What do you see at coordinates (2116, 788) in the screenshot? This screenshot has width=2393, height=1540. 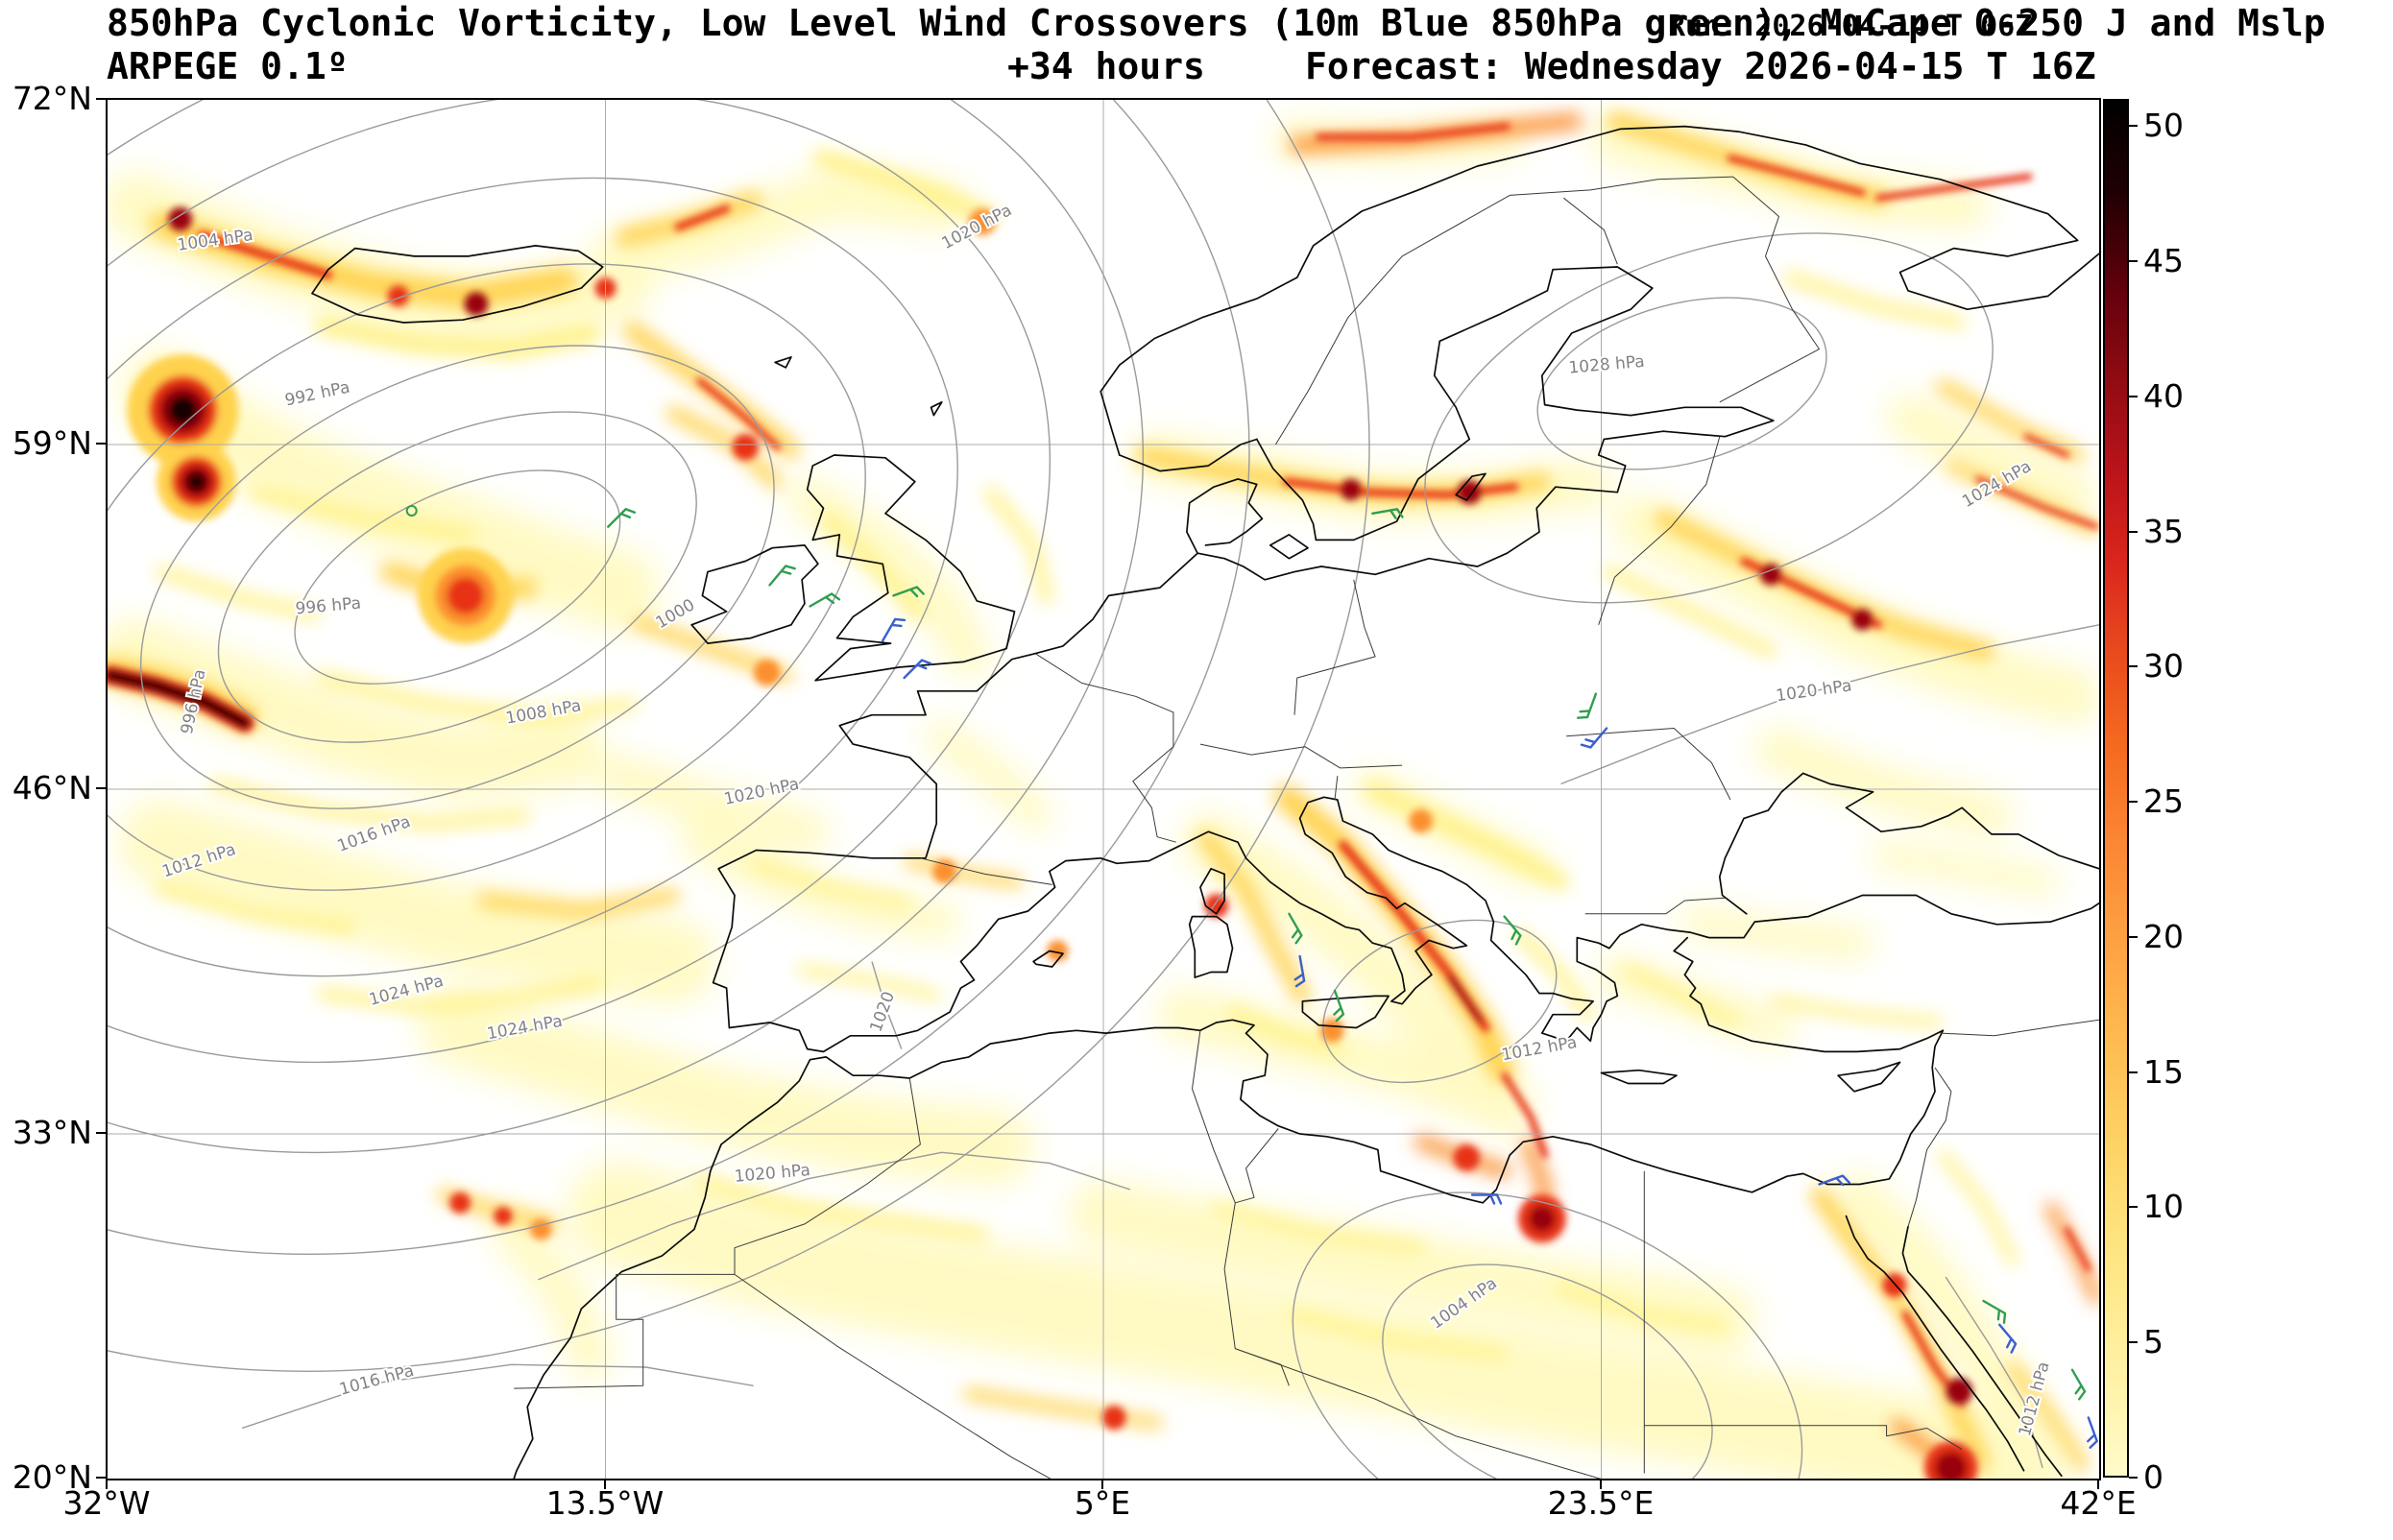 I see `colorbar` at bounding box center [2116, 788].